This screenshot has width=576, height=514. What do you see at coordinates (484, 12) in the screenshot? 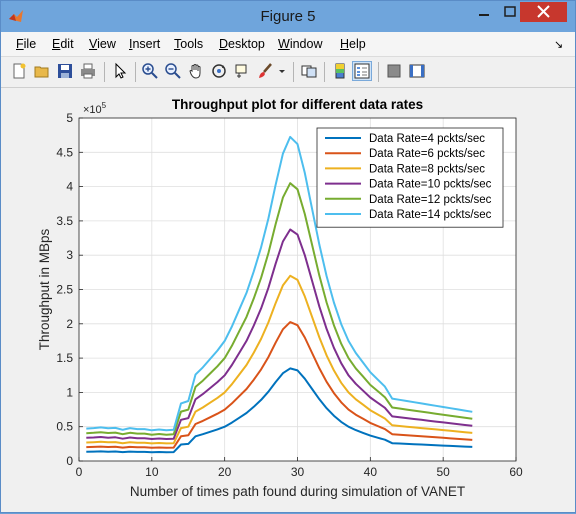
I see `minimize-button` at bounding box center [484, 12].